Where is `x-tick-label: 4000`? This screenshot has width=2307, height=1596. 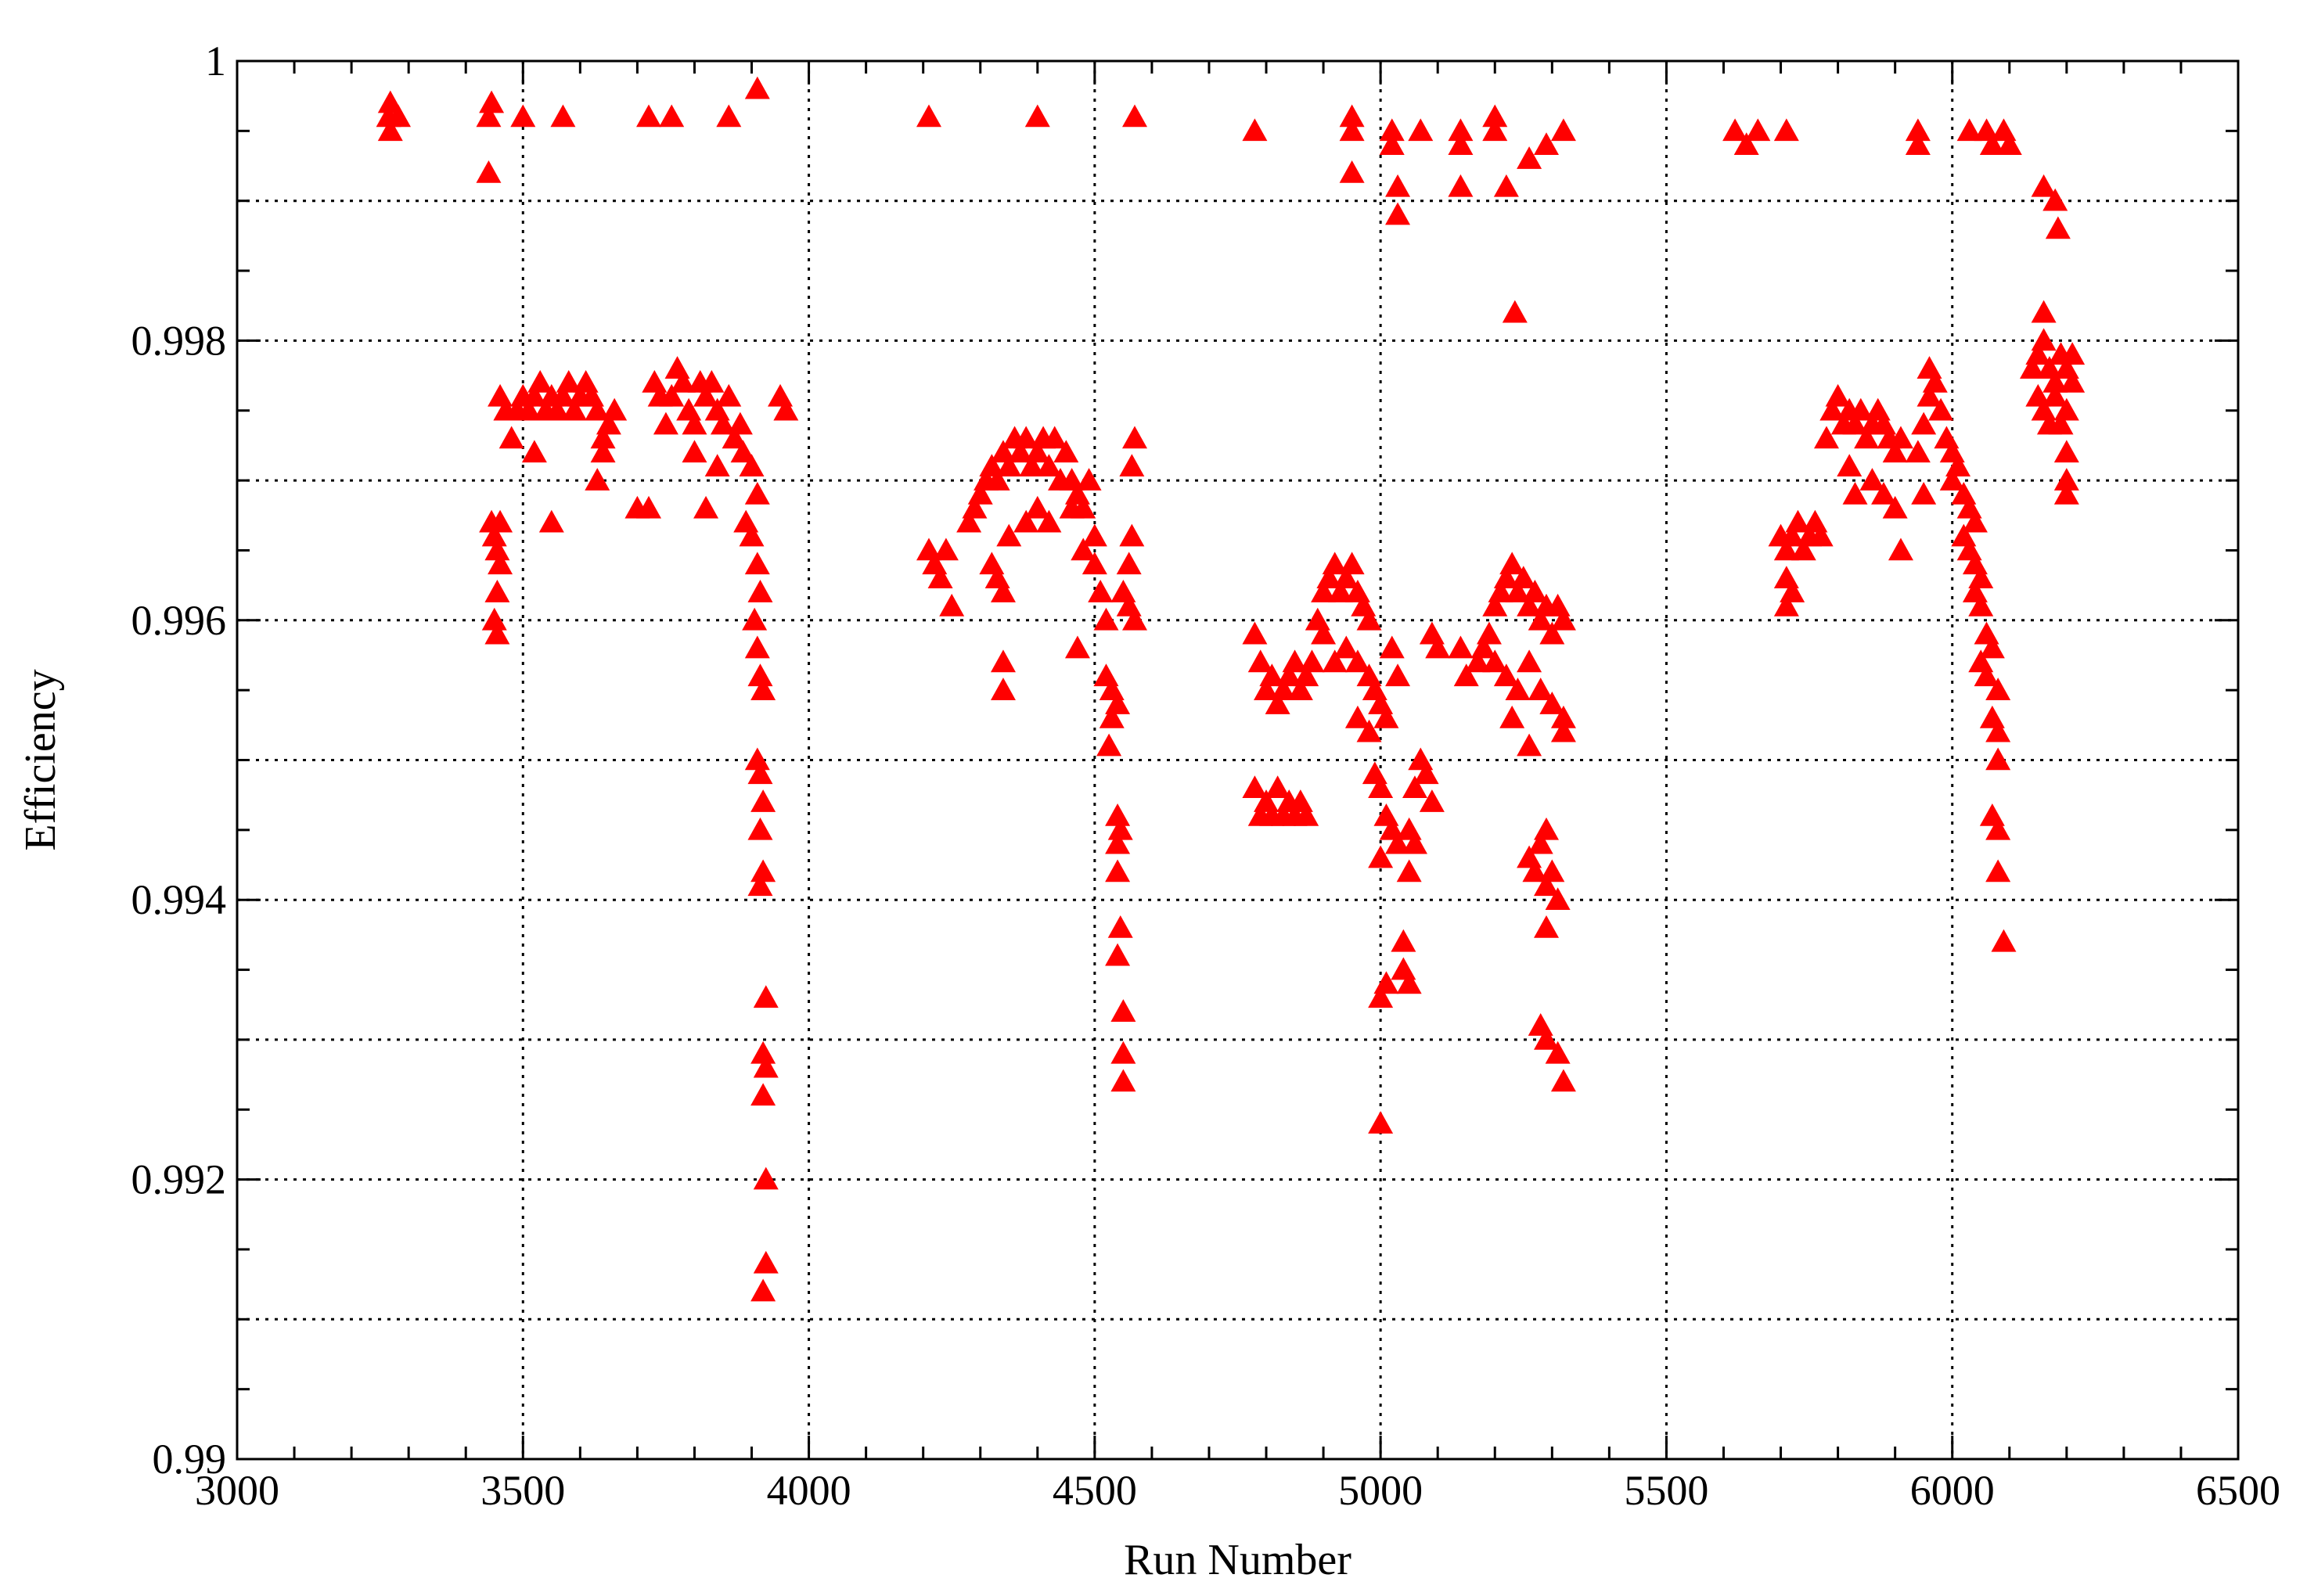 x-tick-label: 4000 is located at coordinates (809, 1490).